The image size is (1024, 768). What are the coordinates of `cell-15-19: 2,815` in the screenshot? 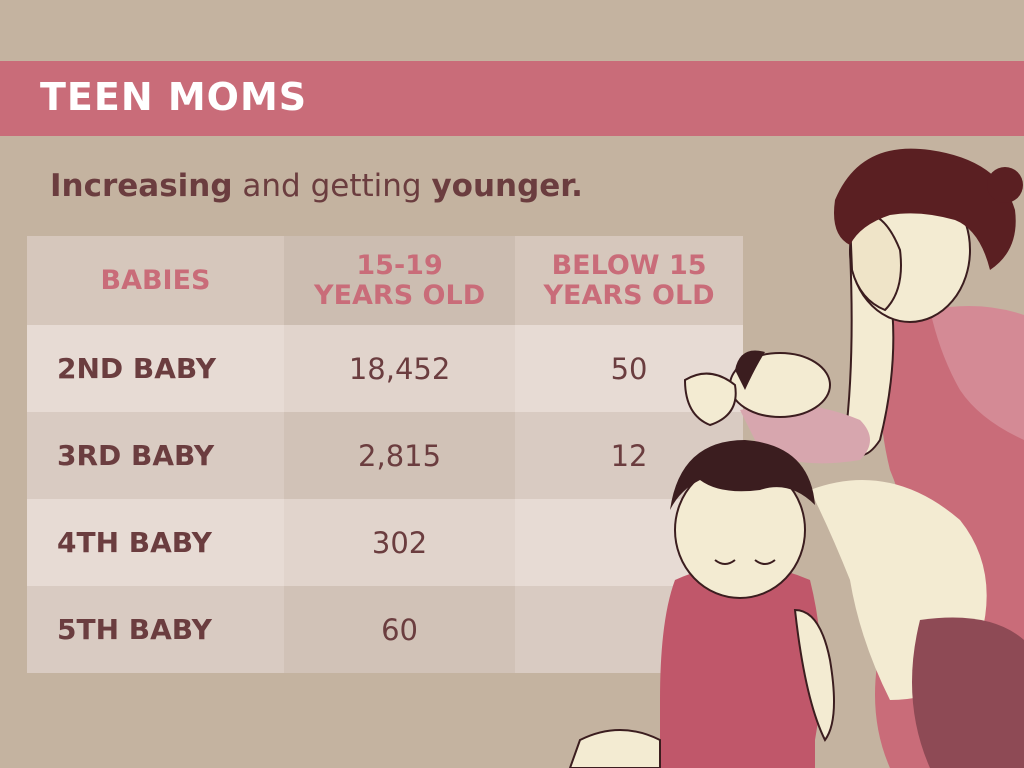 It's located at (400, 455).